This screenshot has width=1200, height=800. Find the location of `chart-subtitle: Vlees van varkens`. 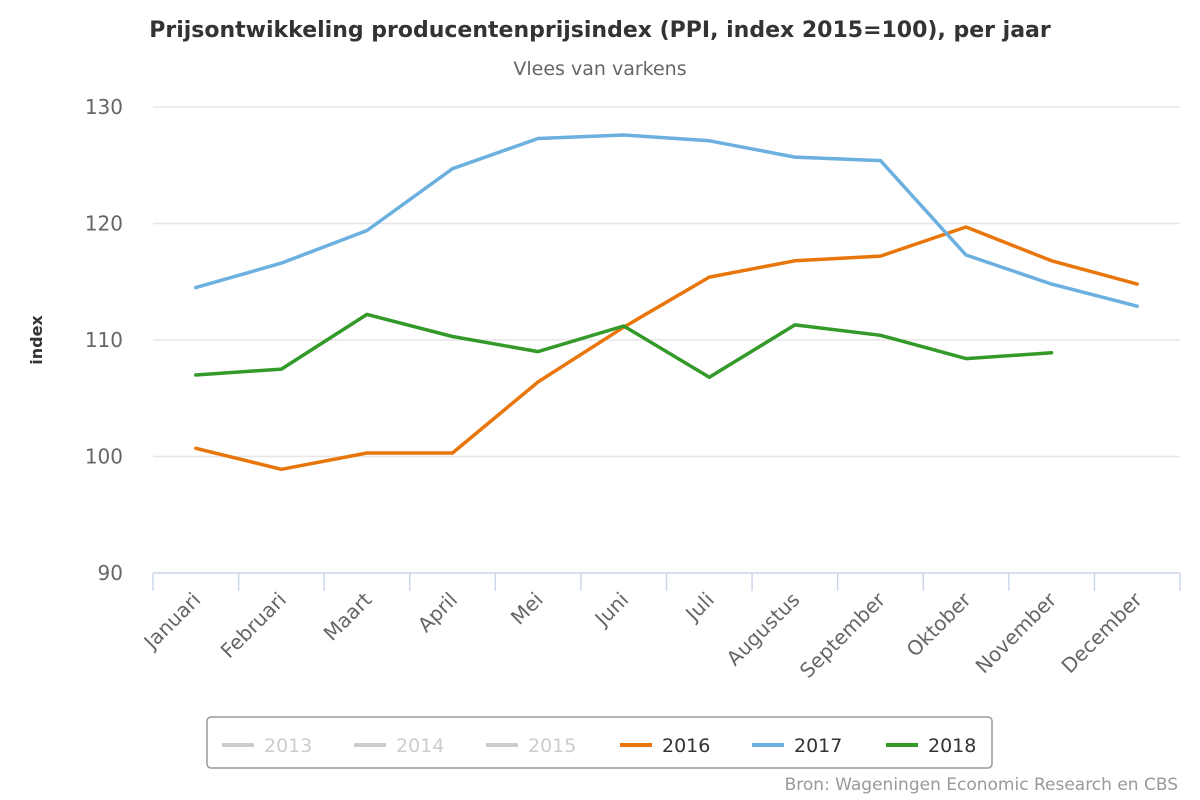

chart-subtitle: Vlees van varkens is located at coordinates (599, 69).